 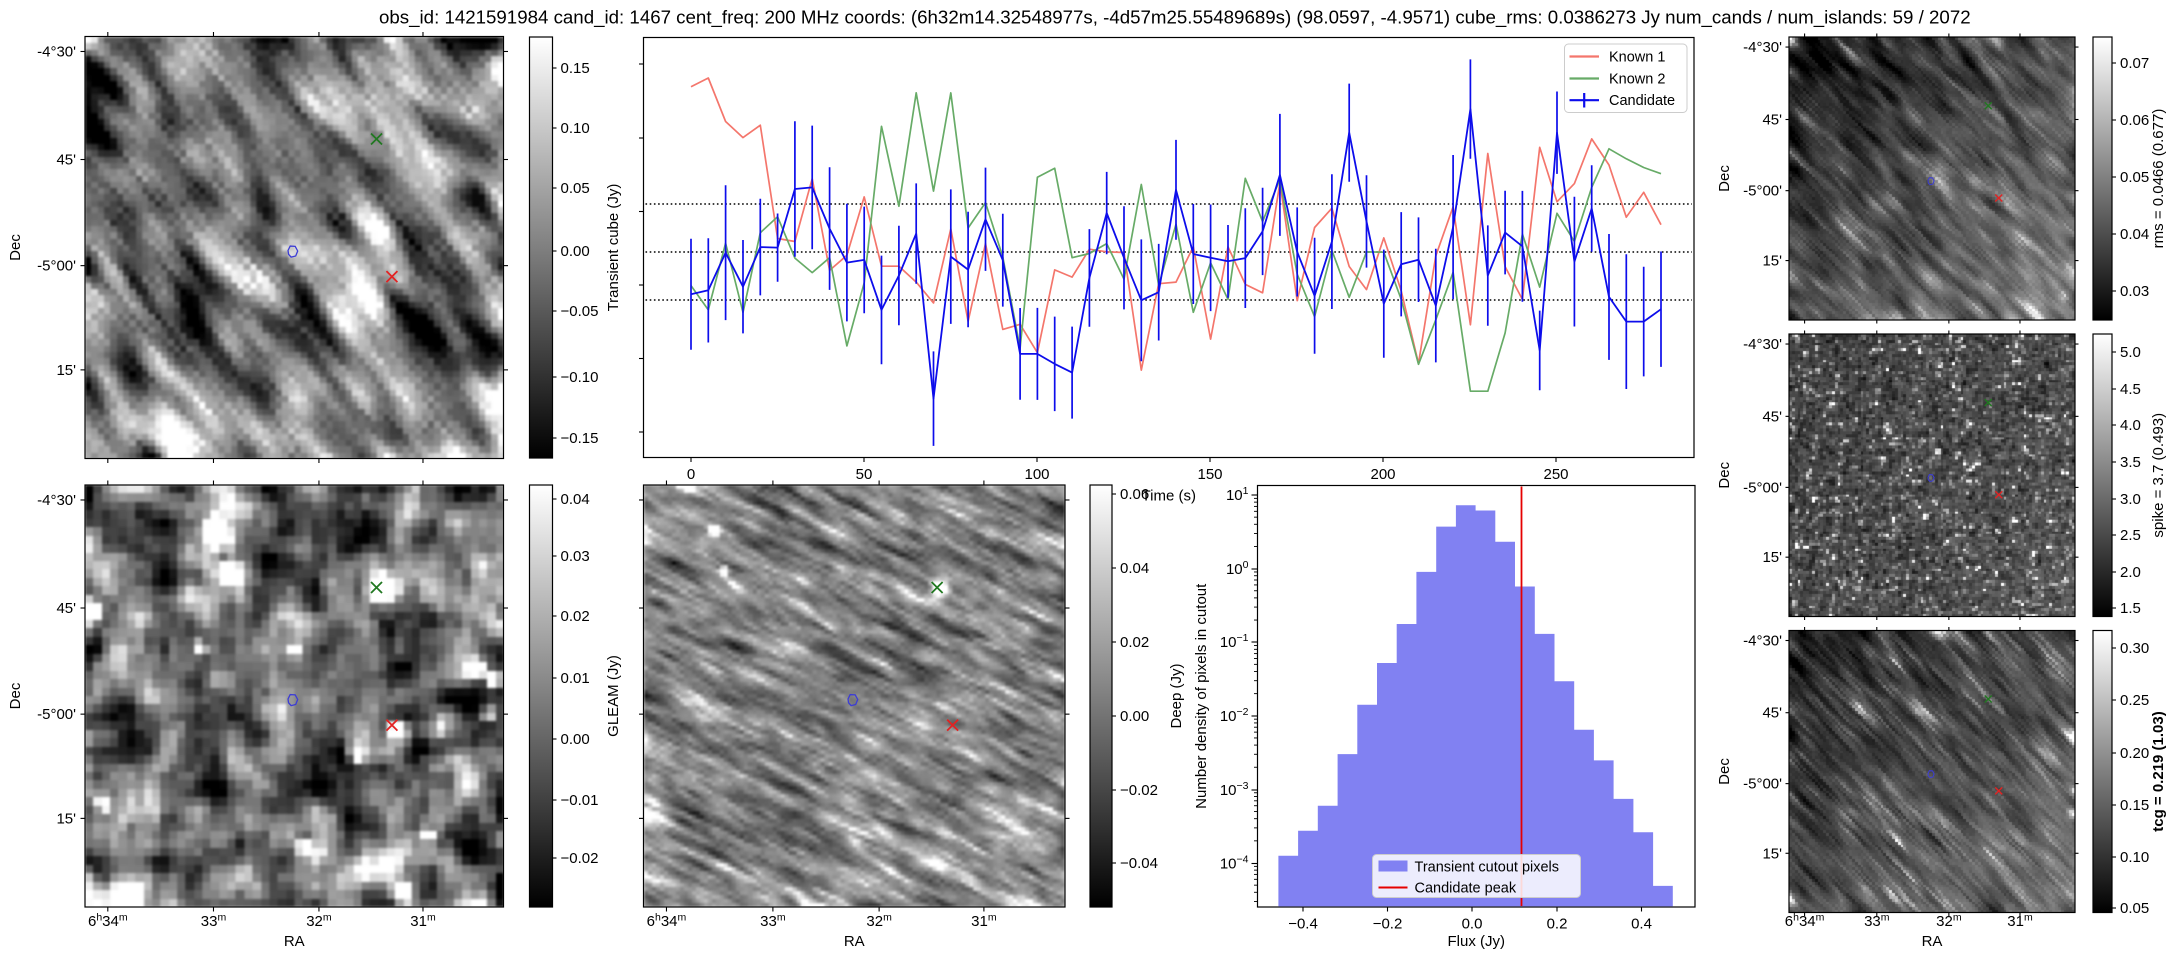 What do you see at coordinates (580, 800) in the screenshot?
I see `svg-text: −0.01` at bounding box center [580, 800].